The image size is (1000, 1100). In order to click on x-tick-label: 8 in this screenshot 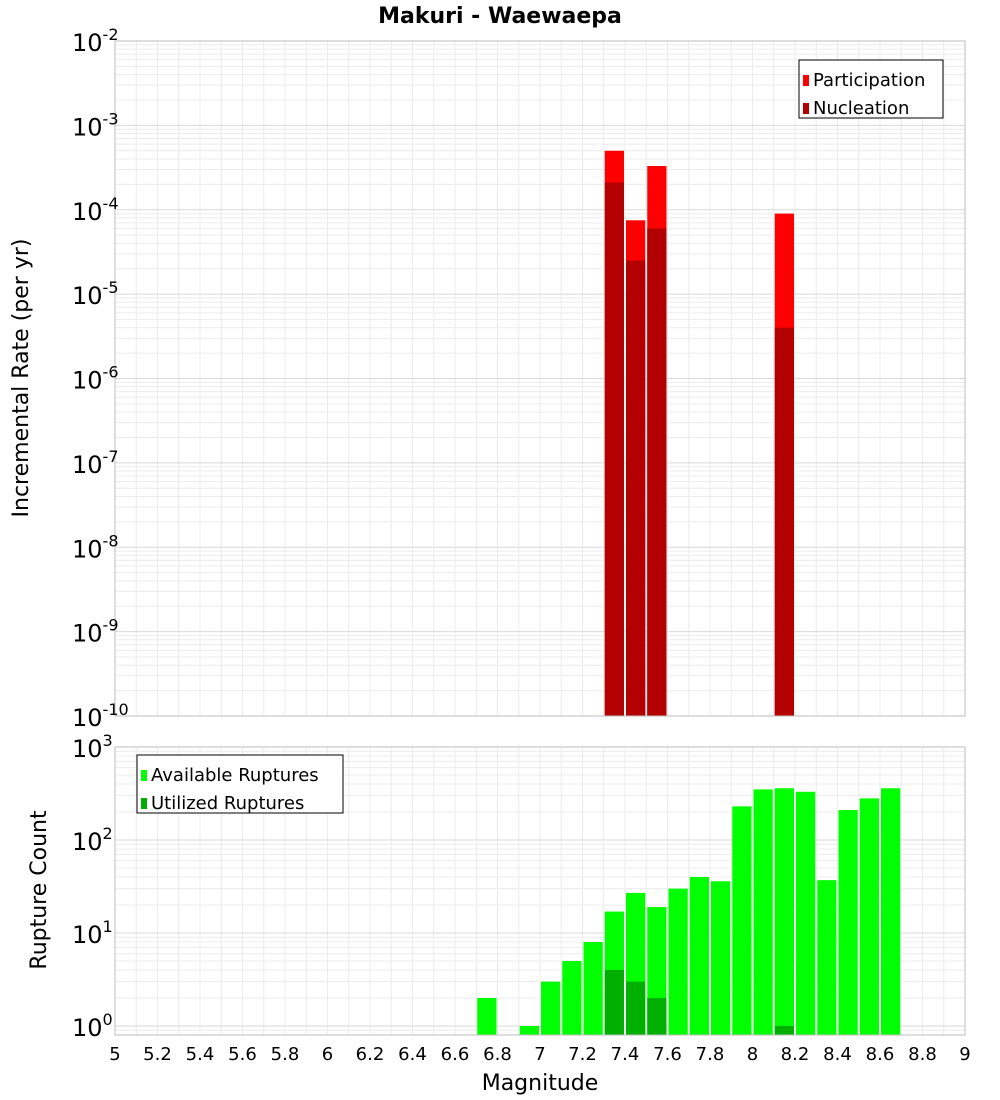, I will do `click(752, 1054)`.